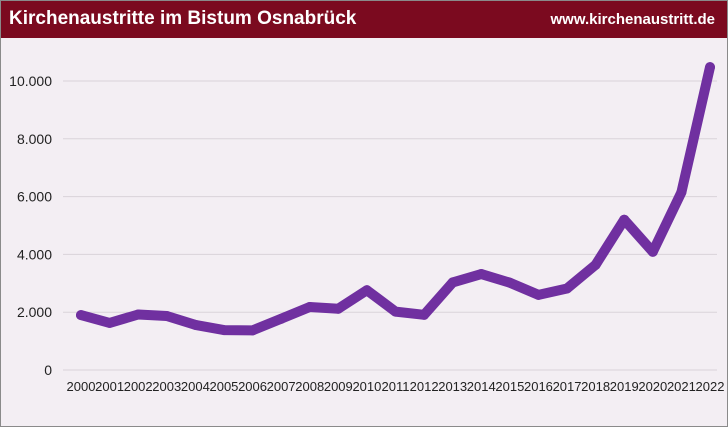  What do you see at coordinates (166, 386) in the screenshot?
I see `x-tick-label: 2003` at bounding box center [166, 386].